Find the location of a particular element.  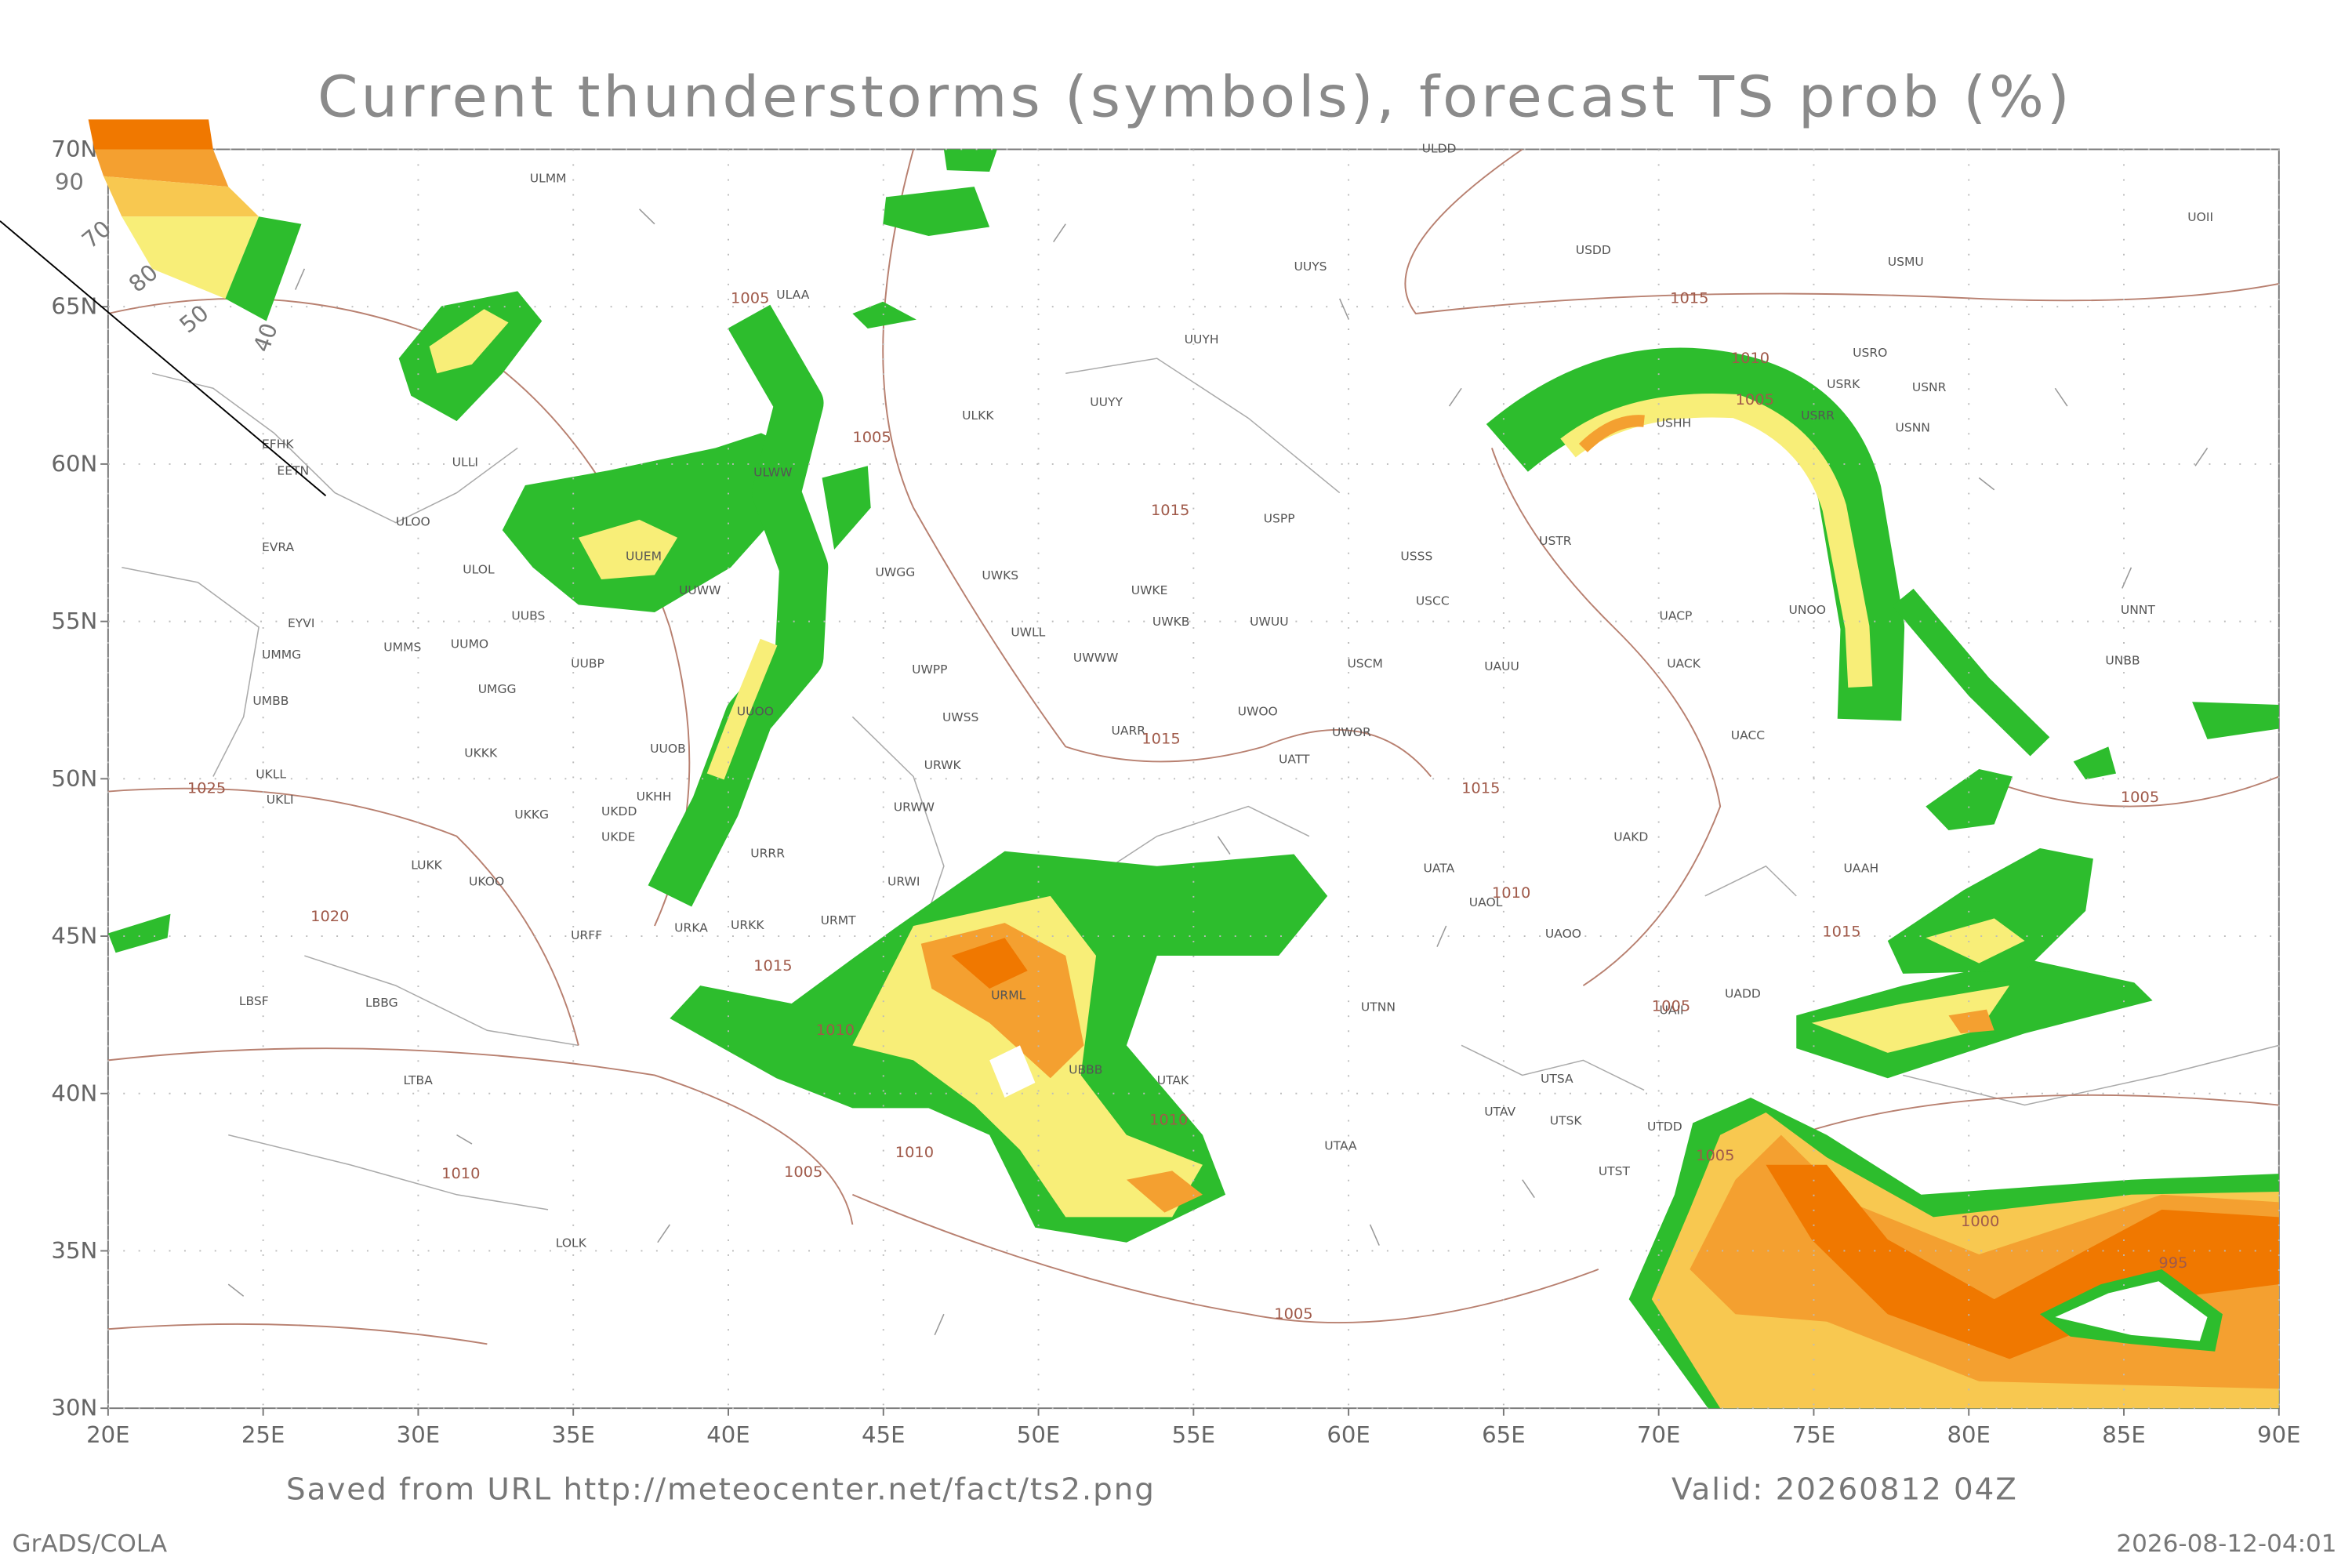

station-label: UARR is located at coordinates (1128, 731).